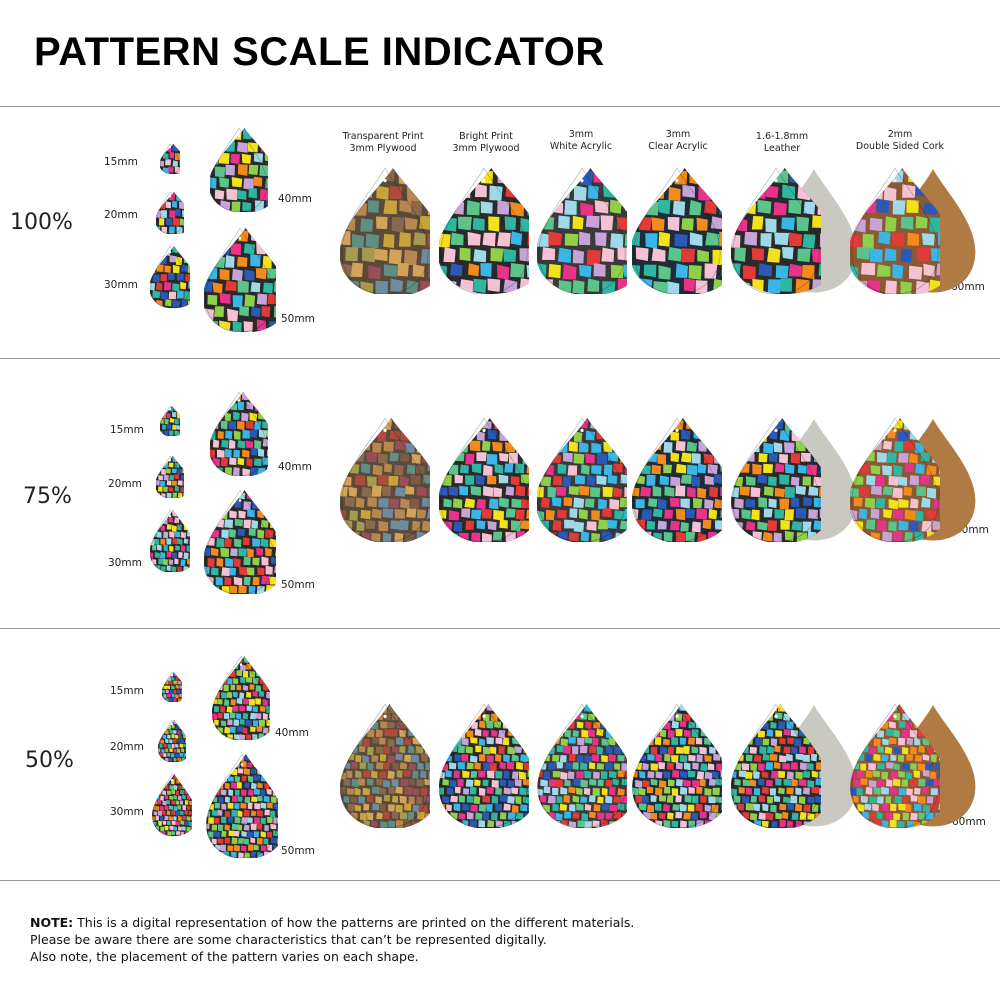 Image resolution: width=1000 pixels, height=1000 pixels. What do you see at coordinates (49, 760) in the screenshot?
I see `scale-label-50: 50%` at bounding box center [49, 760].